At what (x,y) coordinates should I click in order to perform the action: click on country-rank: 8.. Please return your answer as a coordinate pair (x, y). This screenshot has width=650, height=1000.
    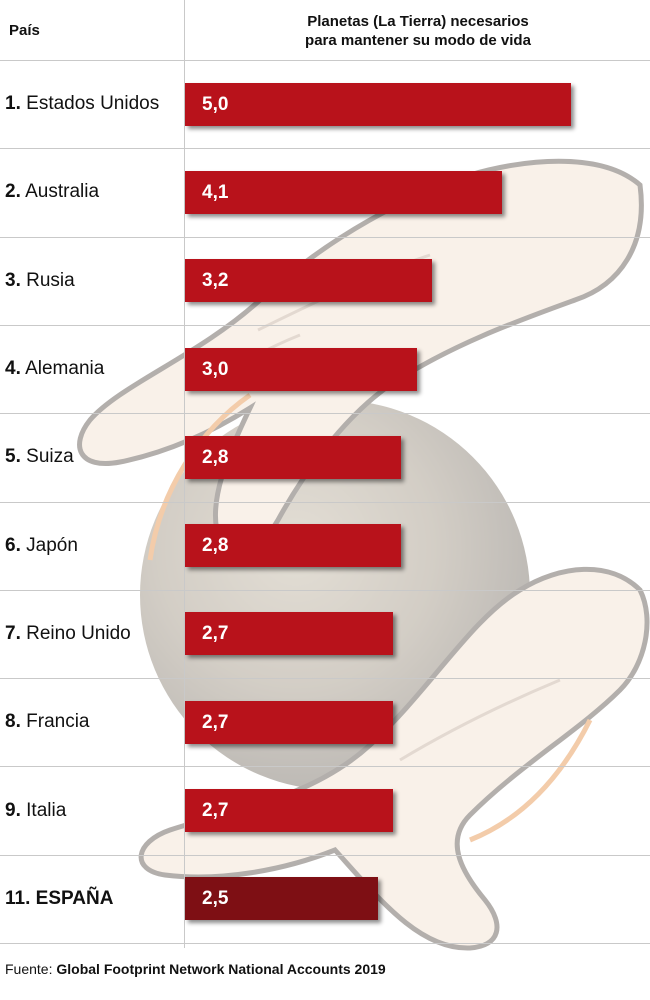
    Looking at the image, I should click on (13, 722).